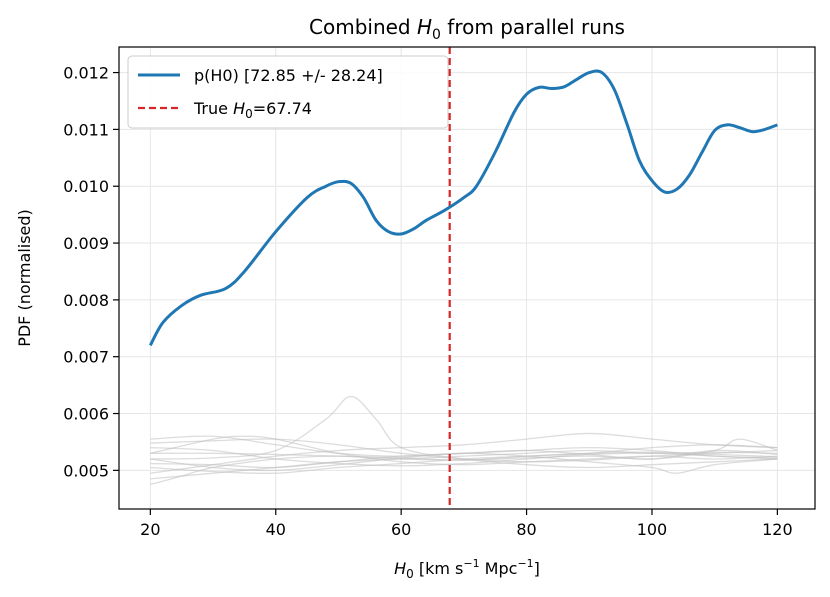  What do you see at coordinates (467, 29) in the screenshot?
I see `chart-title: Combined H0 from parallel runs` at bounding box center [467, 29].